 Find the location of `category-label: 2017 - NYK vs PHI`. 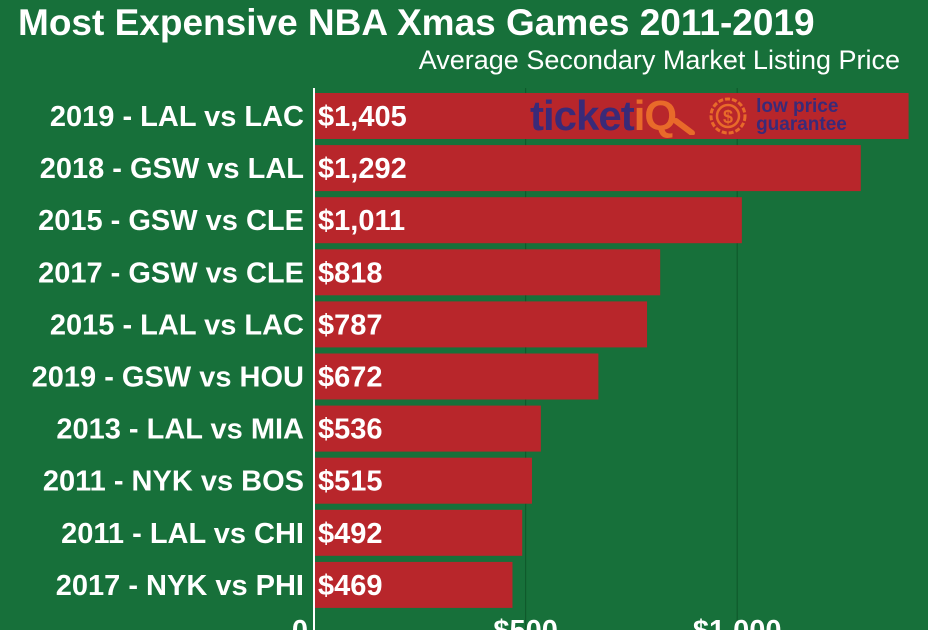

category-label: 2017 - NYK vs PHI is located at coordinates (180, 586).